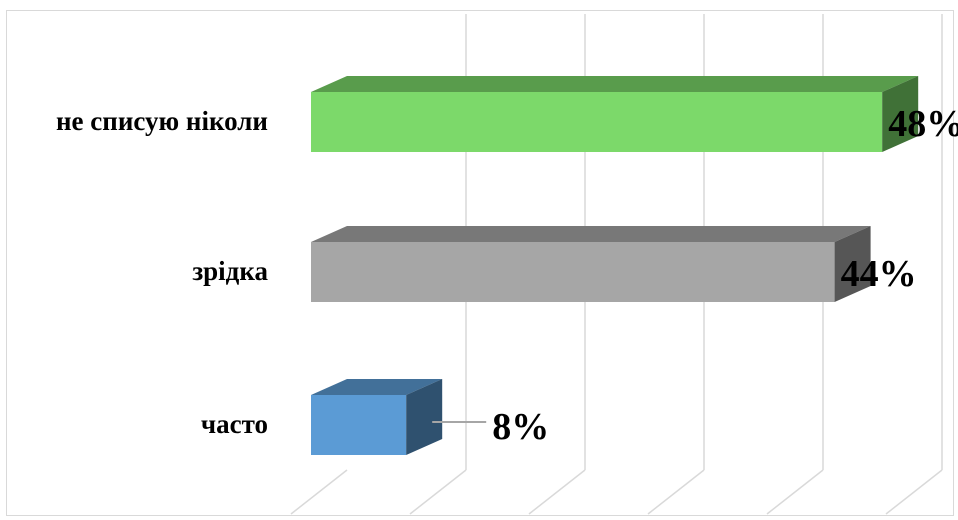 This screenshot has width=958, height=520. What do you see at coordinates (520, 427) in the screenshot?
I see `data-label: 8%` at bounding box center [520, 427].